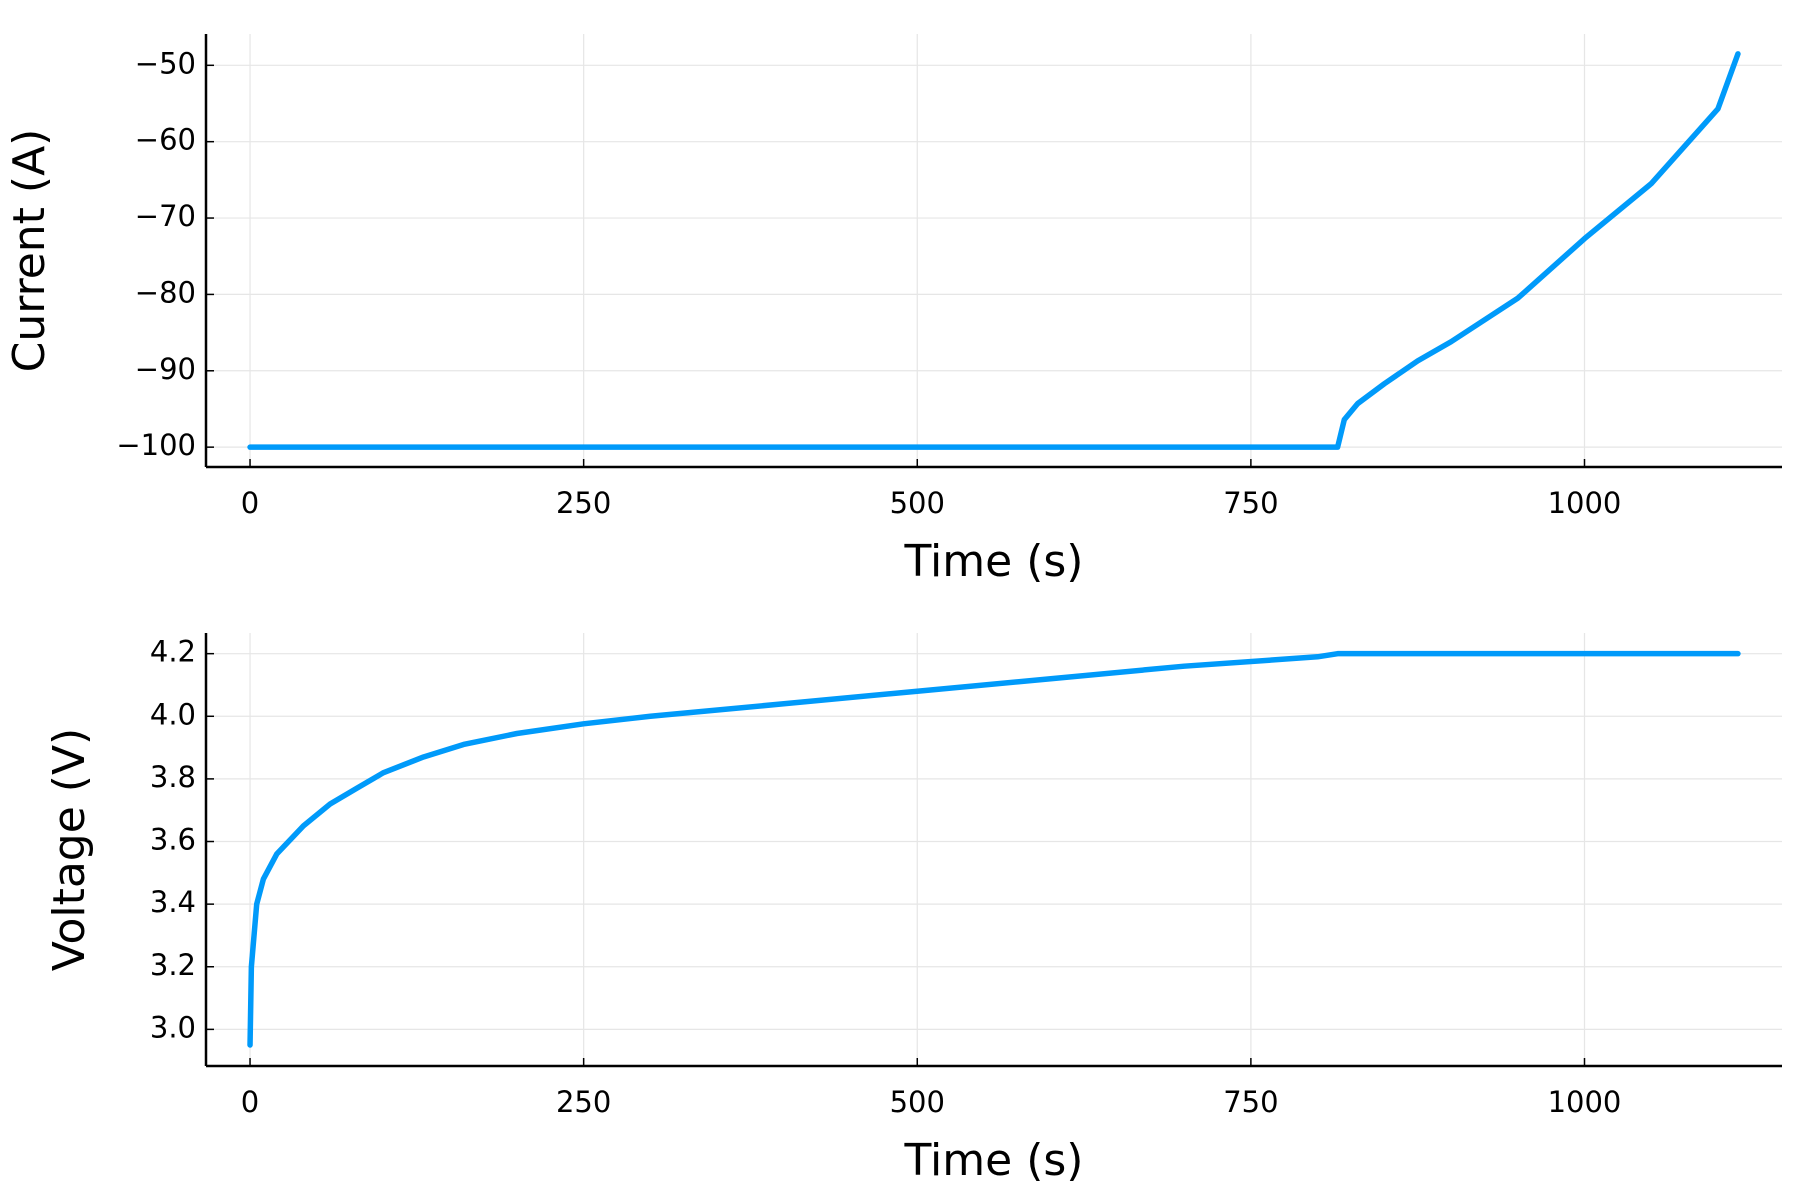 This screenshot has width=1800, height=1200. What do you see at coordinates (173, 965) in the screenshot?
I see `y-tick-label: 3.2` at bounding box center [173, 965].